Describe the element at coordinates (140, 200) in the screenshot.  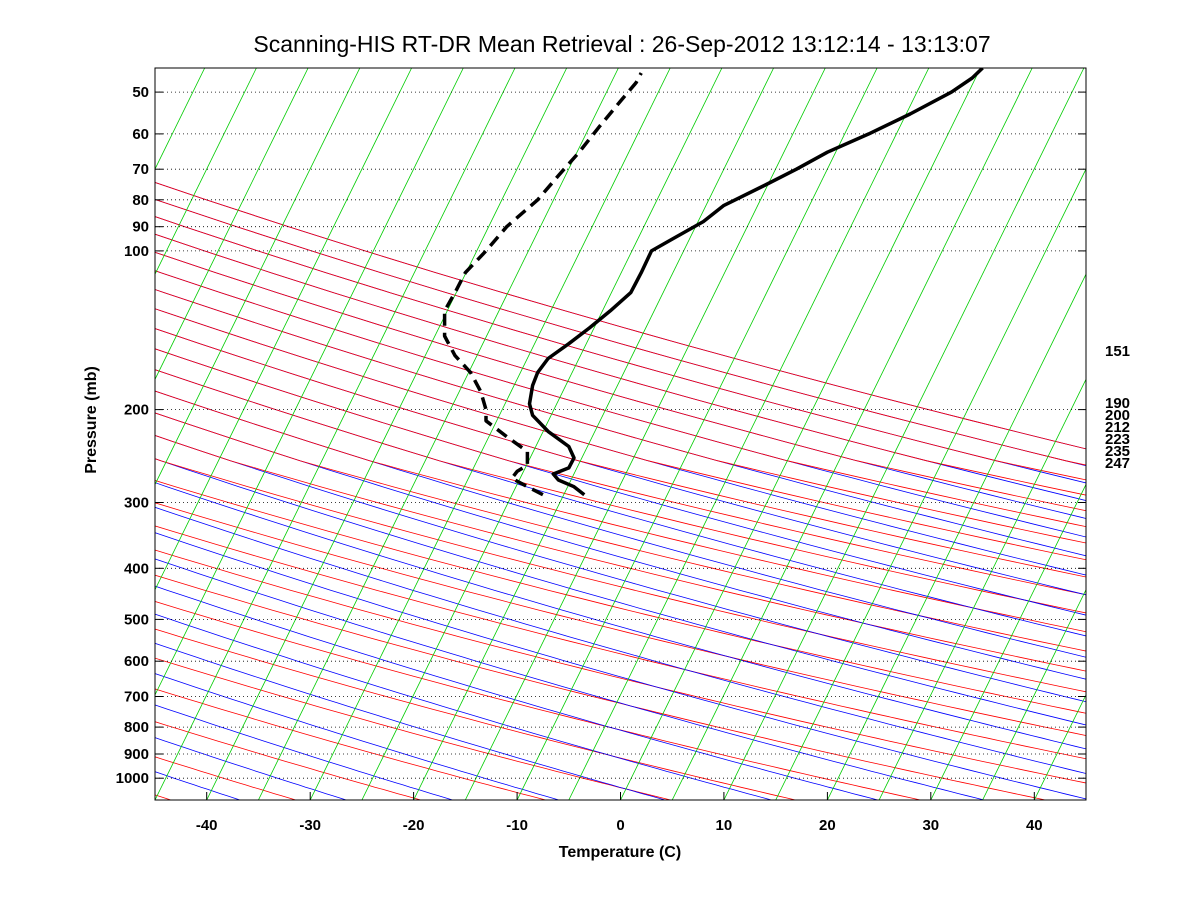
I see `y-tick-label: 80` at that location.